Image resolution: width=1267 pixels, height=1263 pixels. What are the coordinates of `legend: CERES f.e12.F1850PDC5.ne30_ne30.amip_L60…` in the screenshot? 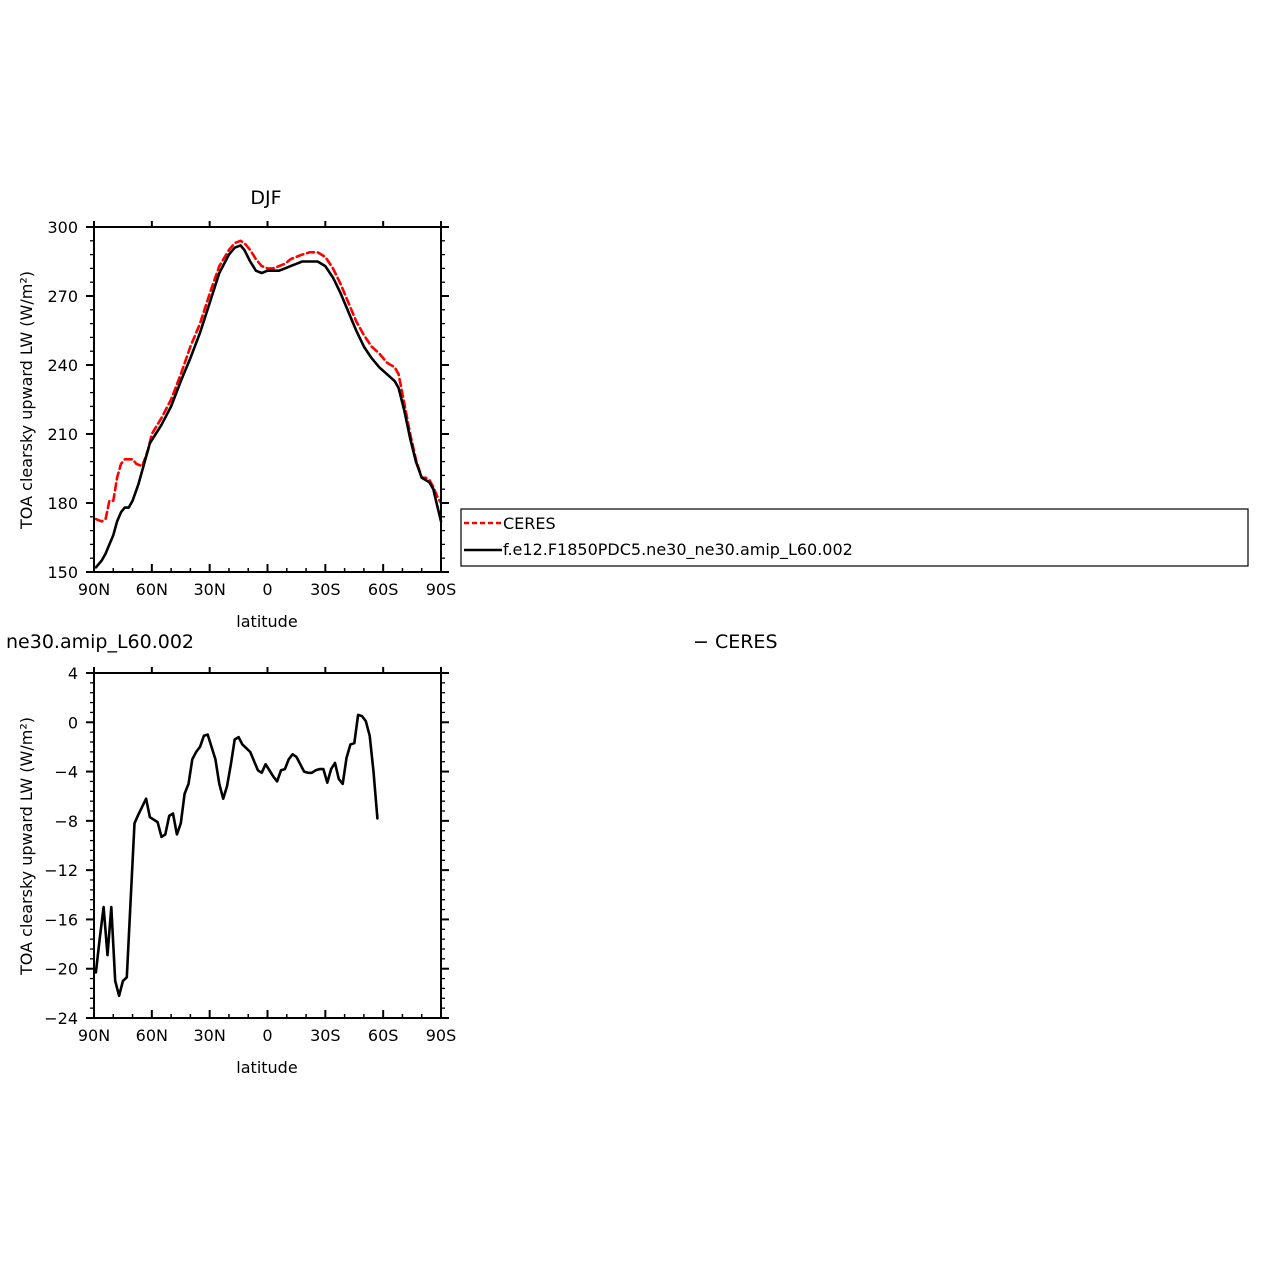 It's located at (854, 537).